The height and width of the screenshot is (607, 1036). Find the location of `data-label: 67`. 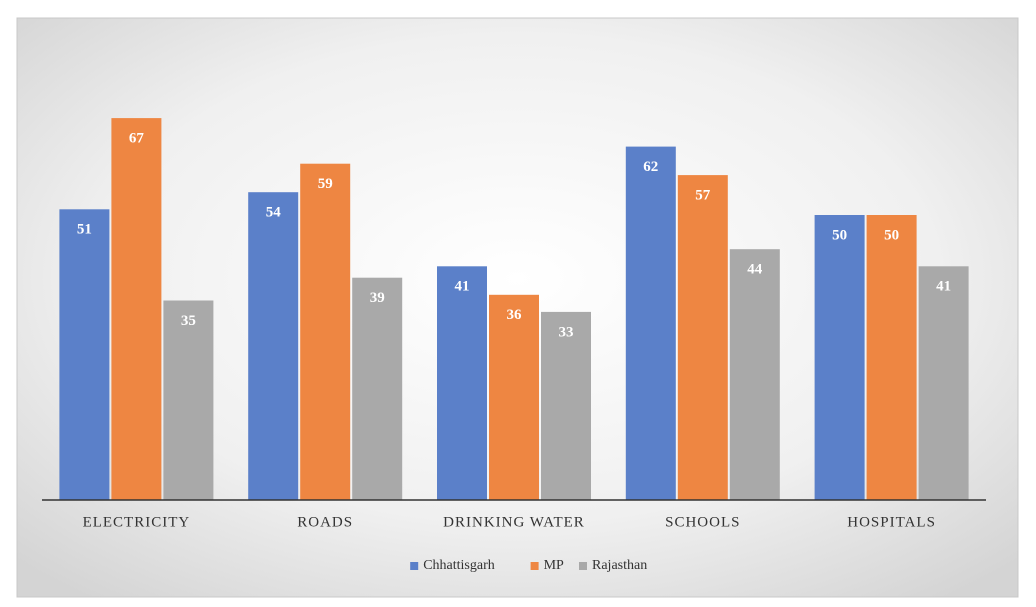

data-label: 67 is located at coordinates (137, 139).